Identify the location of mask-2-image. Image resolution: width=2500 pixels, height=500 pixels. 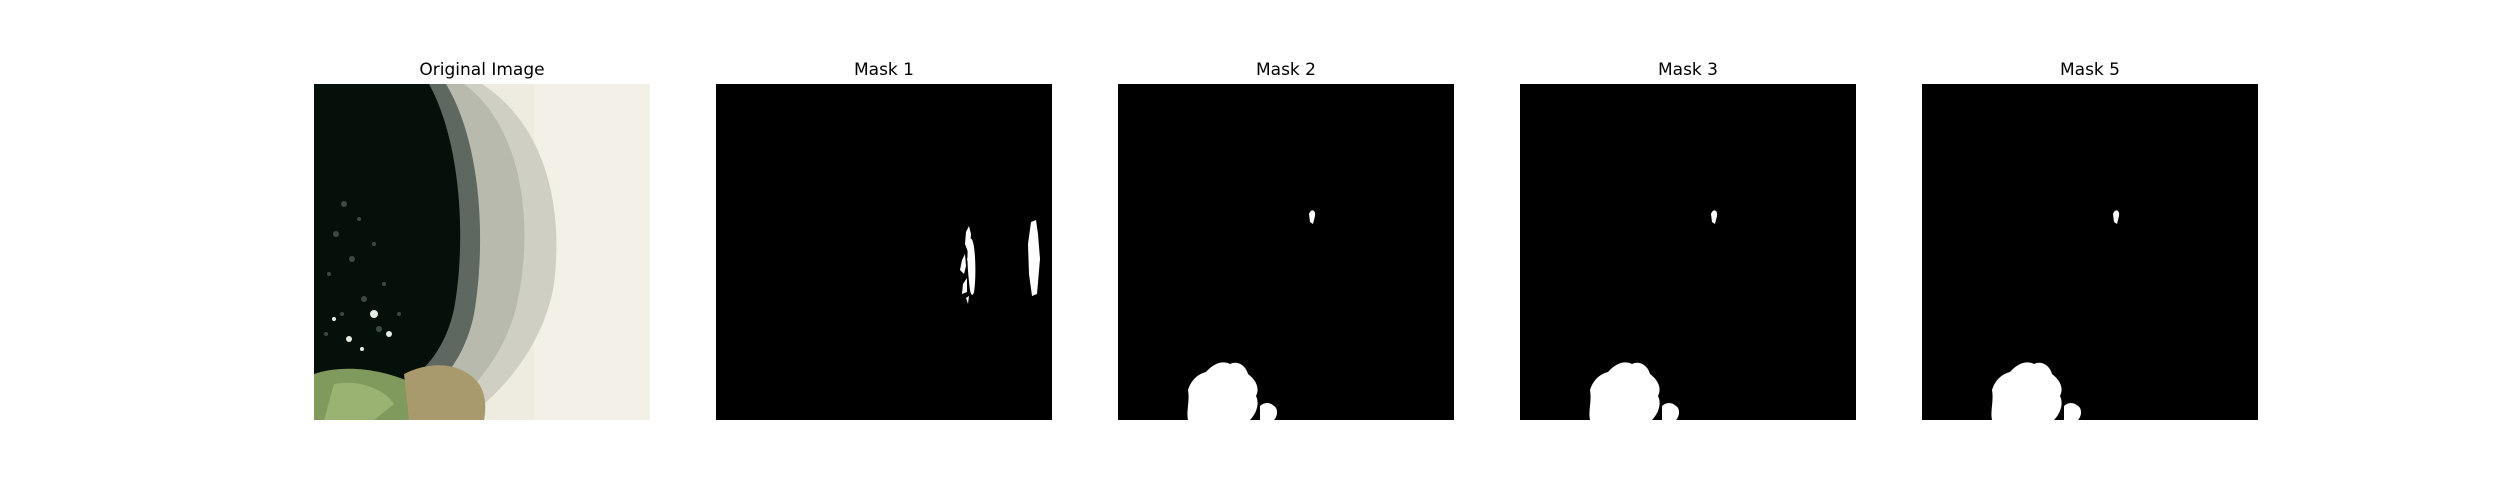
(1286, 252).